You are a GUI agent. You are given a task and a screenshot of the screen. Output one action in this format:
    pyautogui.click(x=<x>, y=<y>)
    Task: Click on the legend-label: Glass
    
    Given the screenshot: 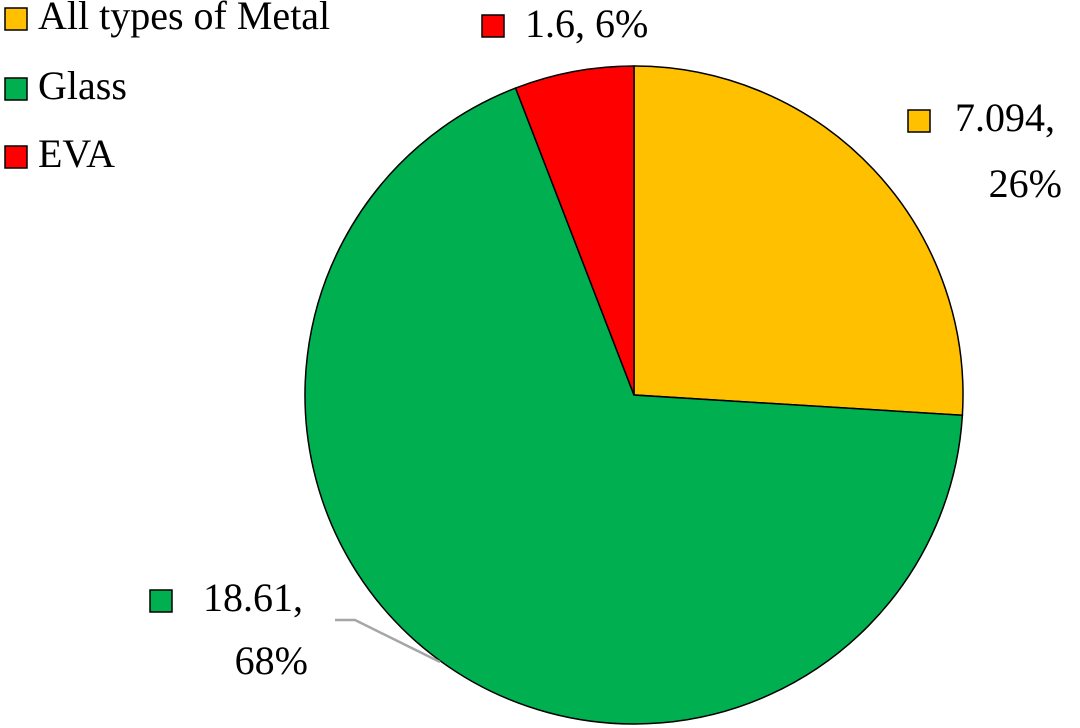 What is the action you would take?
    pyautogui.click(x=82, y=85)
    